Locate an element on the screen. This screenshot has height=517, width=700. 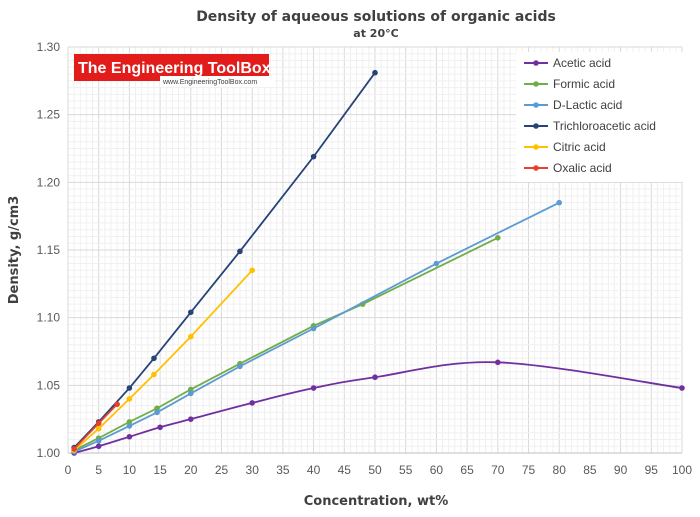
x-tick-label: 15 is located at coordinates (160, 470).